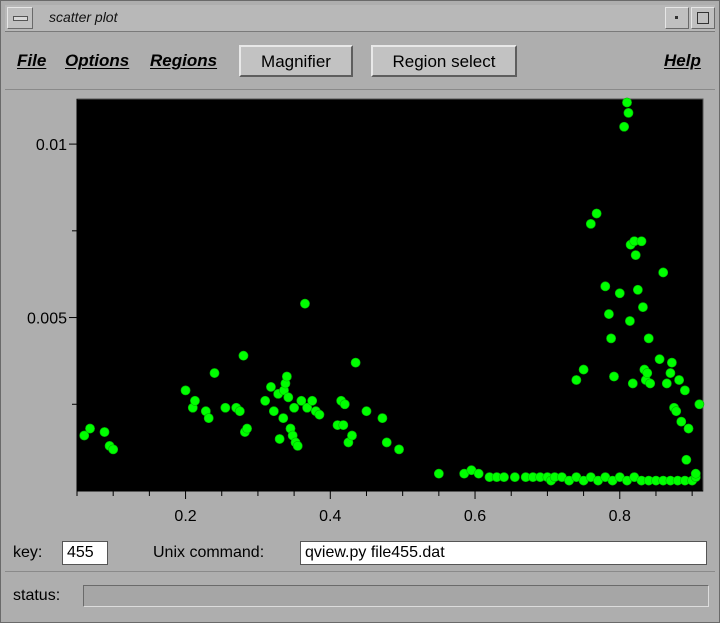  Describe the element at coordinates (682, 60) in the screenshot. I see `menu-help: Help` at that location.